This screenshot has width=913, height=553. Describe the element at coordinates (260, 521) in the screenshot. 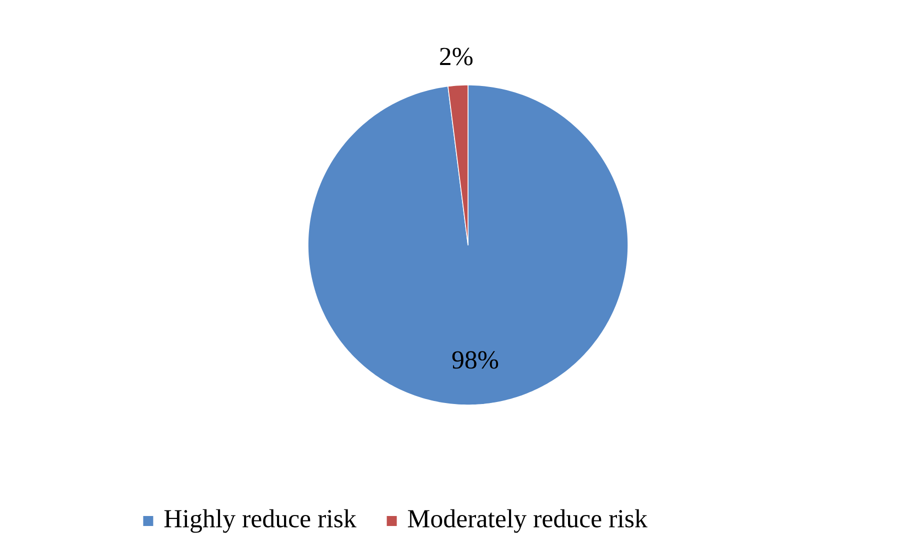

I see `legend-label: Highly reduce risk` at that location.